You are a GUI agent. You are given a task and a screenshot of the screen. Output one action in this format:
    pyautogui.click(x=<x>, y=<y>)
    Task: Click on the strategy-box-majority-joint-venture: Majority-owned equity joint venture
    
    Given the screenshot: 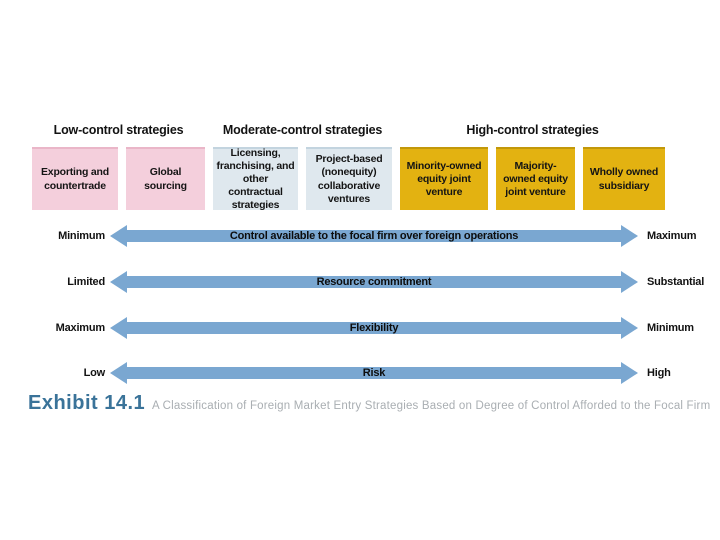 What is the action you would take?
    pyautogui.click(x=535, y=178)
    